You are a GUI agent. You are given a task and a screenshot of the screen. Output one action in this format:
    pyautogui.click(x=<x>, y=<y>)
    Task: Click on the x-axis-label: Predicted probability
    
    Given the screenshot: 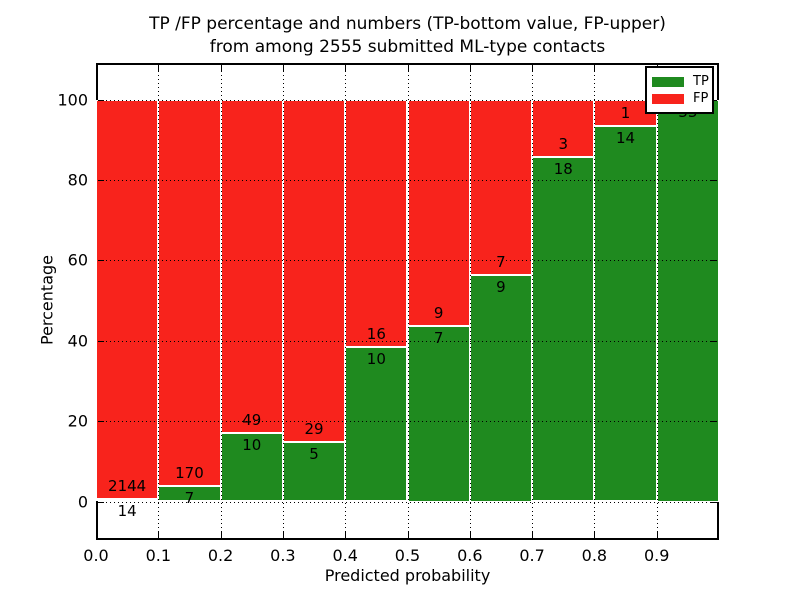 What is the action you would take?
    pyautogui.click(x=407, y=575)
    